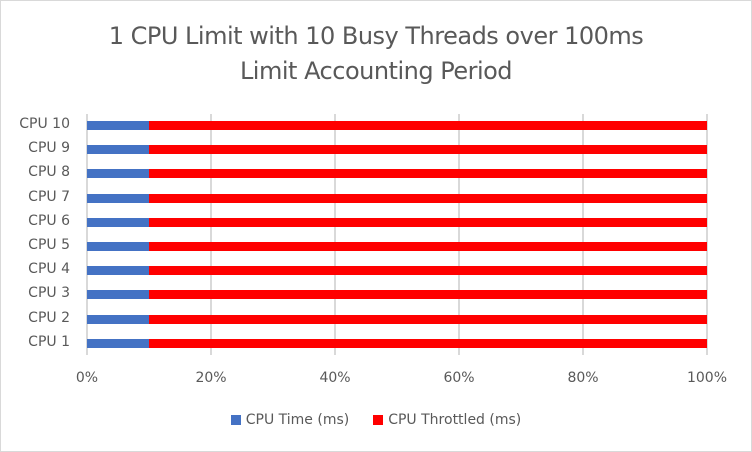  I want to click on category-label: CPU 9, so click(49, 148).